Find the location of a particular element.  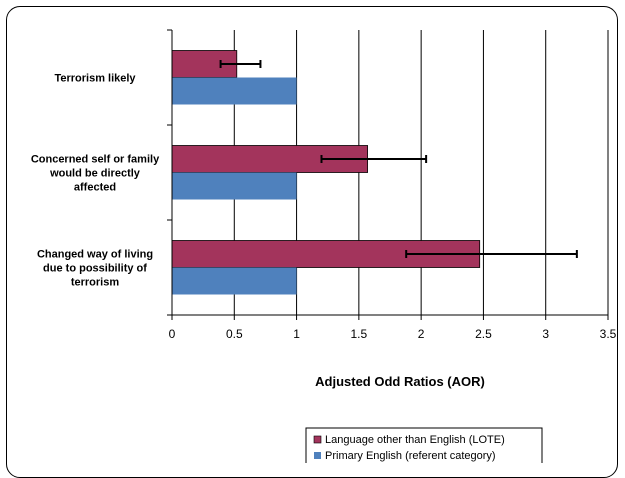

category-label-line: would be directly is located at coordinates (95, 174).